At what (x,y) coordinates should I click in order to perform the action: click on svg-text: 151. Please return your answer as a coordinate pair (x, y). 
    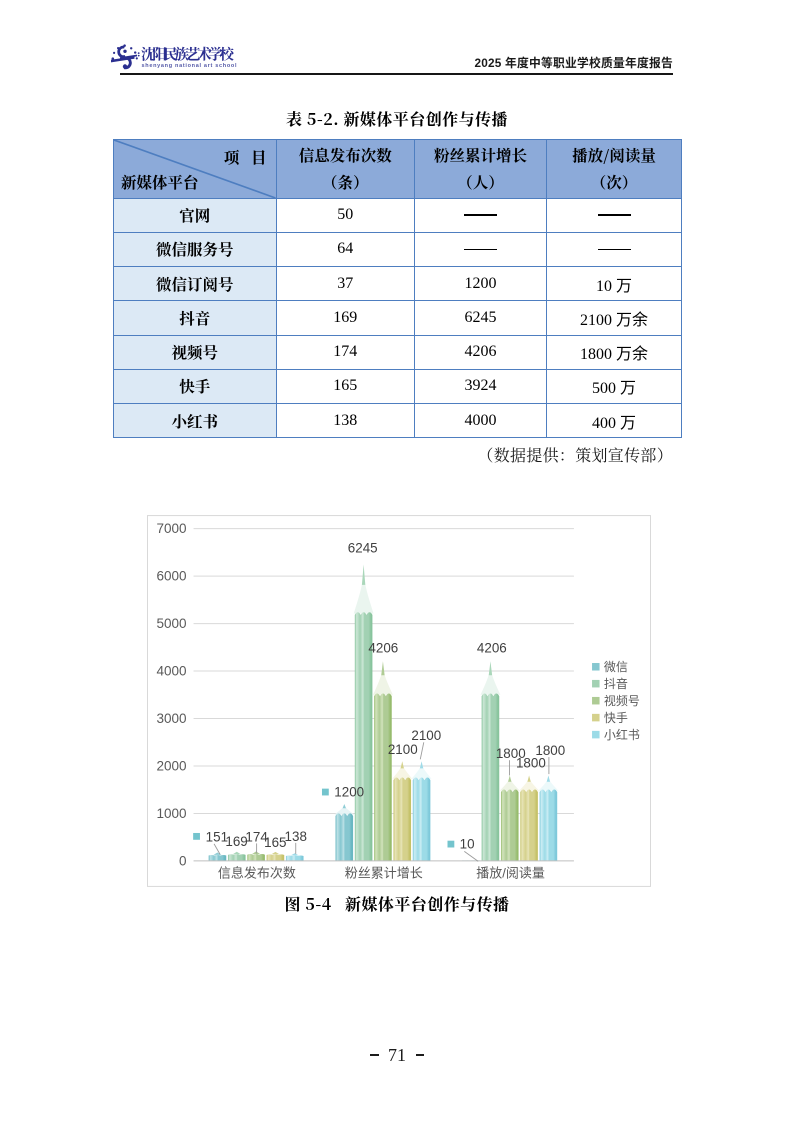
    Looking at the image, I should click on (216, 837).